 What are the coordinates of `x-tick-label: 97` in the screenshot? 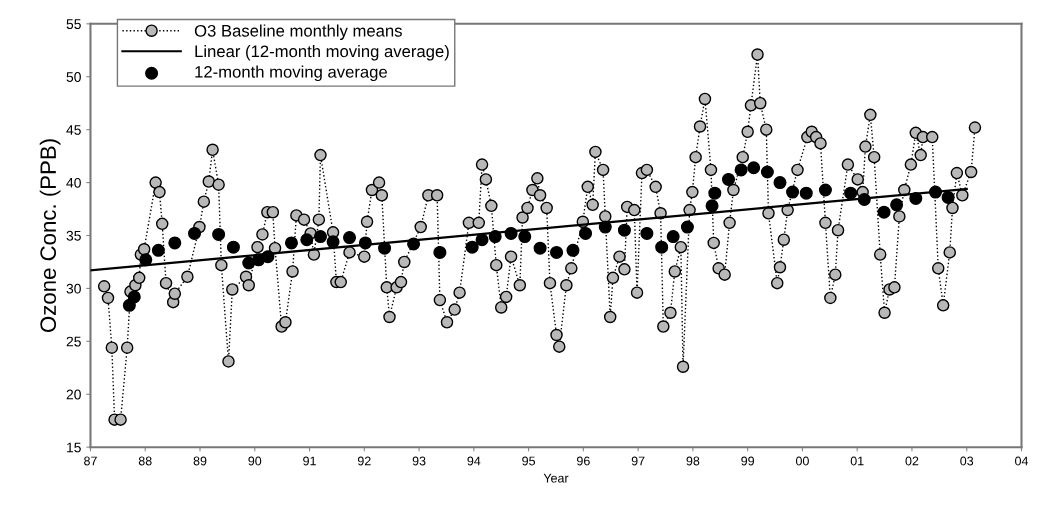 It's located at (638, 461).